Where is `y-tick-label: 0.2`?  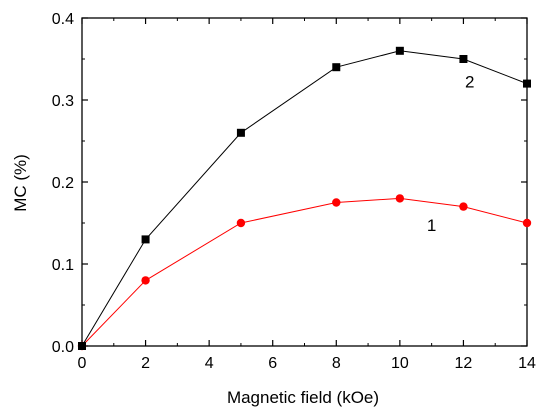 y-tick-label: 0.2 is located at coordinates (63, 183).